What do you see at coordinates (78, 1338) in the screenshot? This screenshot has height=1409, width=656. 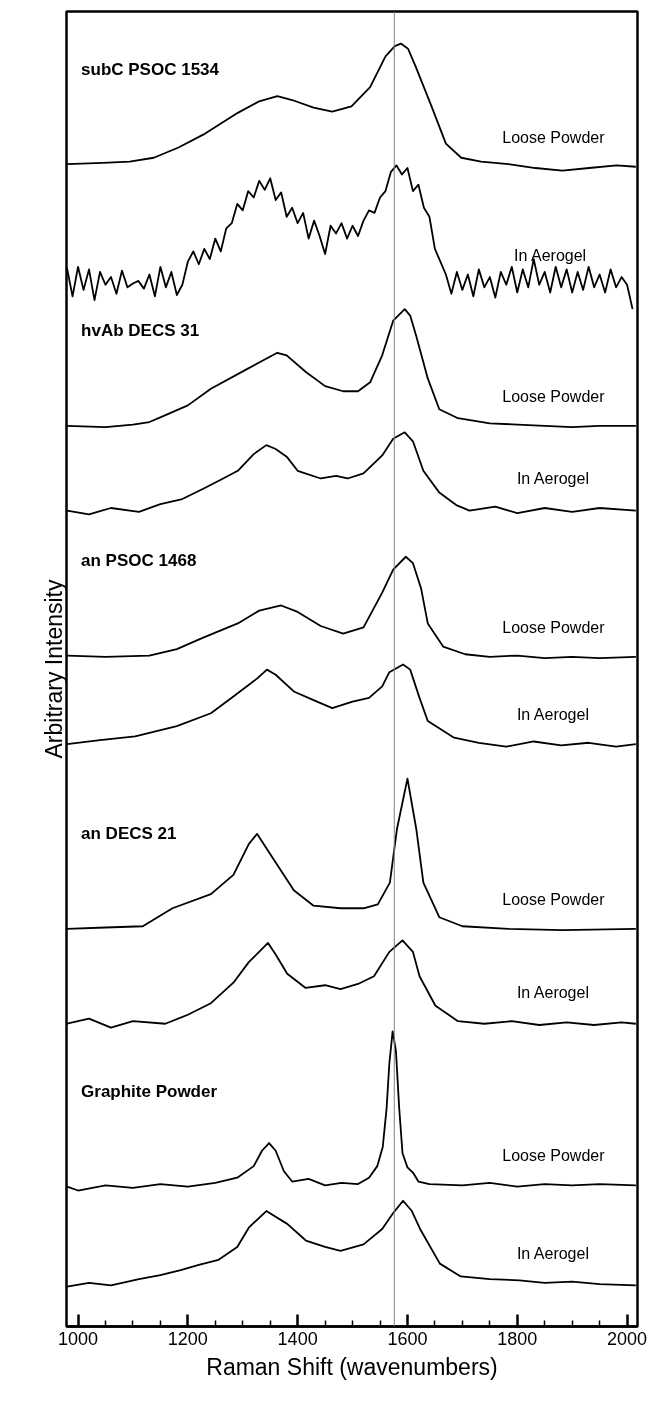 I see `x-tick-label: 1000` at bounding box center [78, 1338].